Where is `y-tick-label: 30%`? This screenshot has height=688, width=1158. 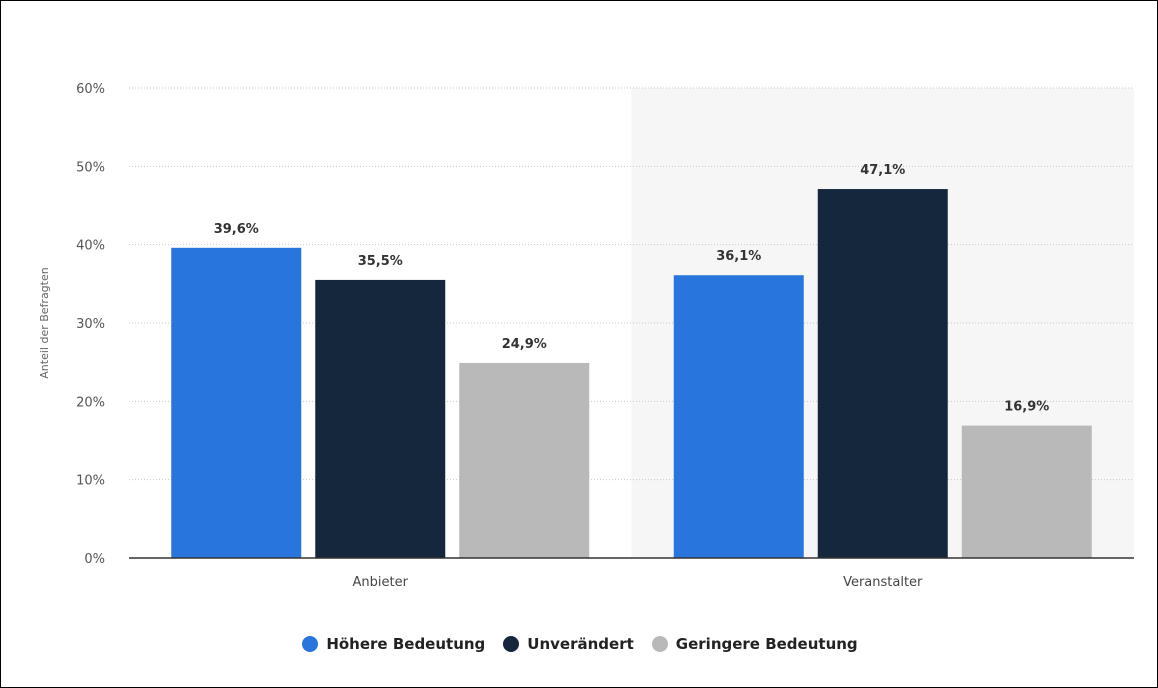 y-tick-label: 30% is located at coordinates (90, 324).